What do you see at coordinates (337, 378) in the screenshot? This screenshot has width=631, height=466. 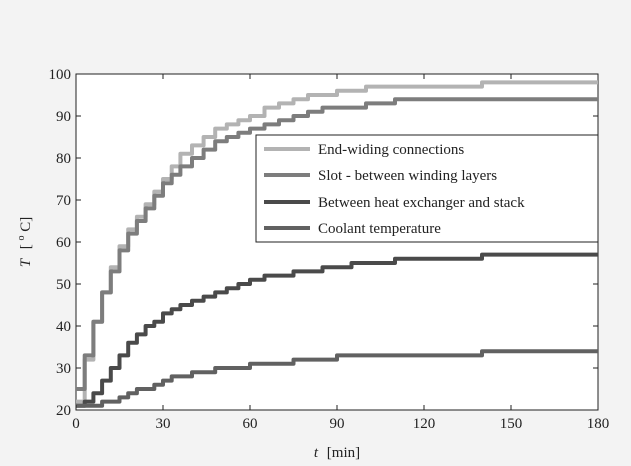 I see `series-line-coolant` at bounding box center [337, 378].